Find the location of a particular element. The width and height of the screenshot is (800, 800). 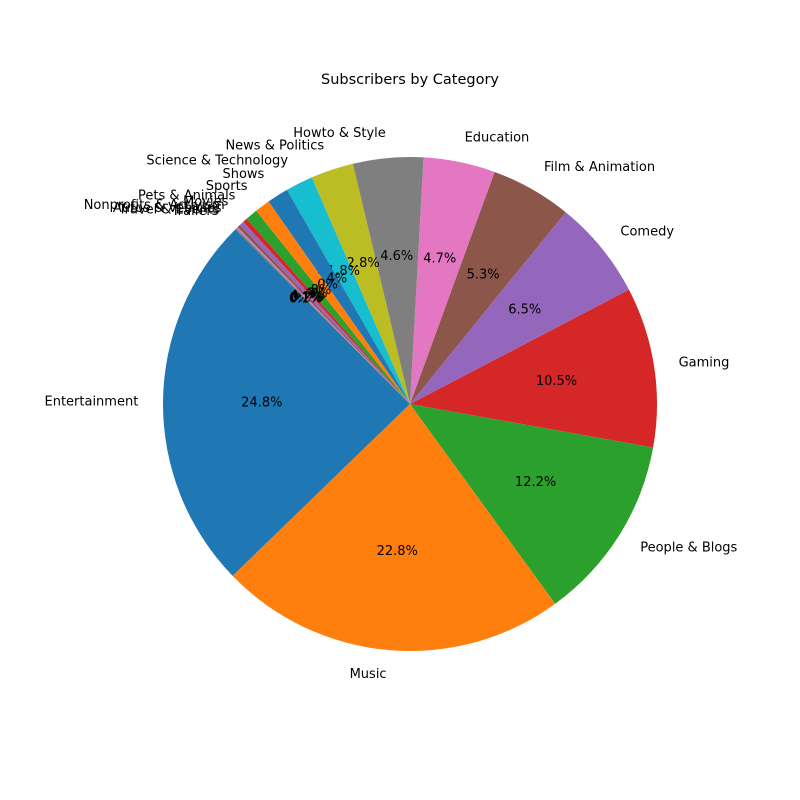

slice-label-education: Education is located at coordinates (497, 137).